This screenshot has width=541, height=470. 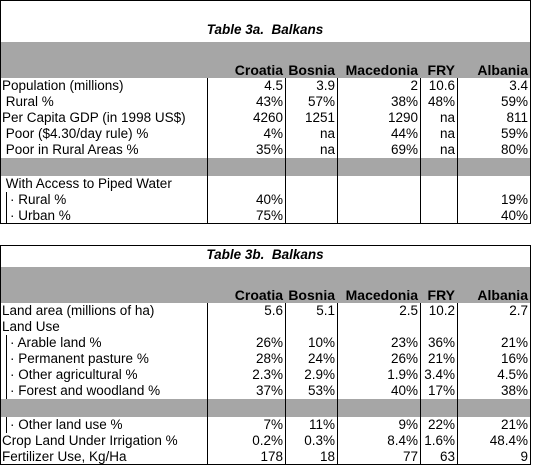 I want to click on value-cell: 37%, so click(x=269, y=390).